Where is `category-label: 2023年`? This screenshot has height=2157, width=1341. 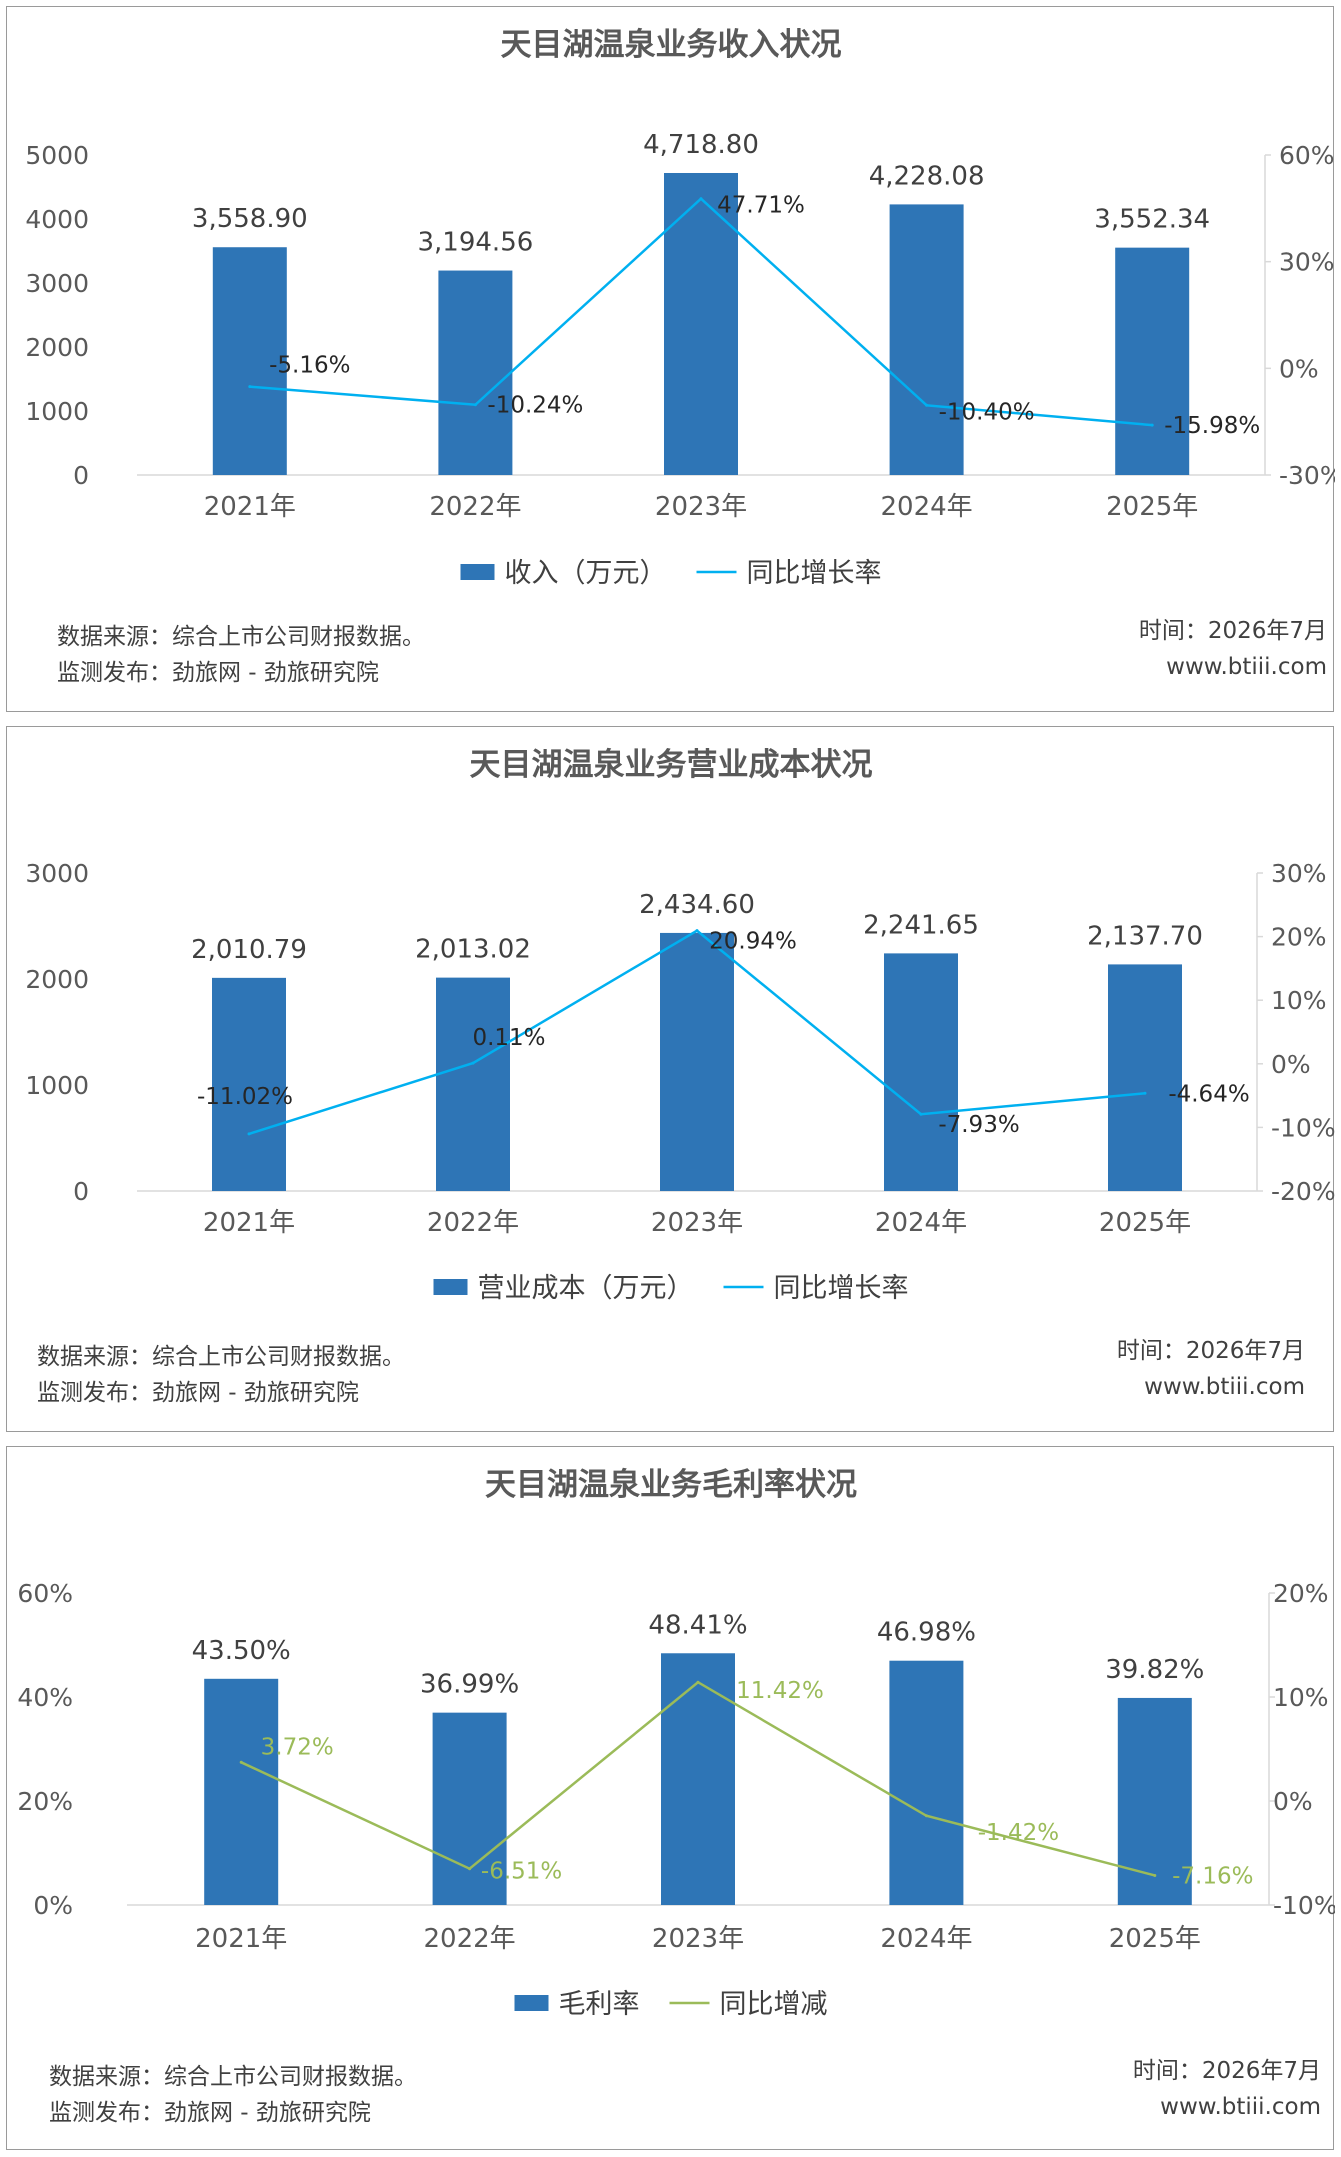
category-label: 2023年 is located at coordinates (701, 507).